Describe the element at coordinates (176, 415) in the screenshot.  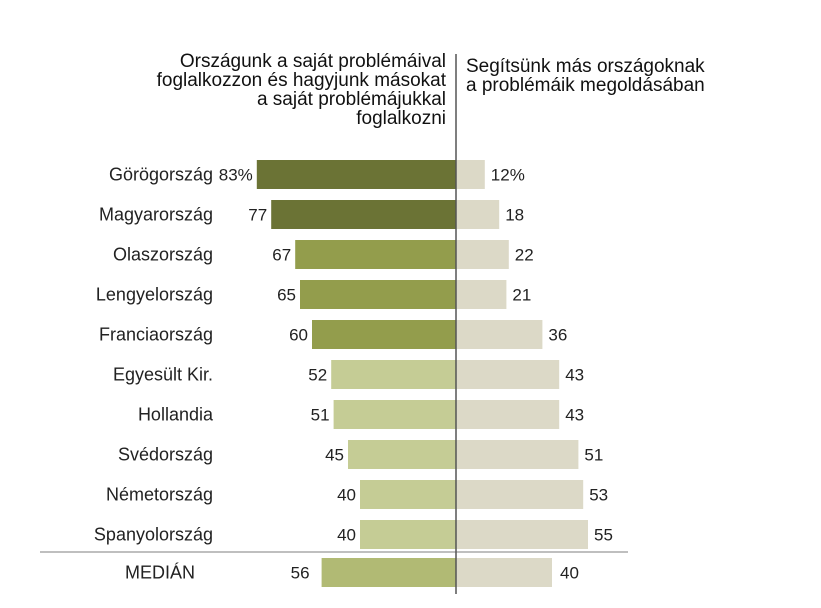
I see `category-label: Hollandia` at that location.